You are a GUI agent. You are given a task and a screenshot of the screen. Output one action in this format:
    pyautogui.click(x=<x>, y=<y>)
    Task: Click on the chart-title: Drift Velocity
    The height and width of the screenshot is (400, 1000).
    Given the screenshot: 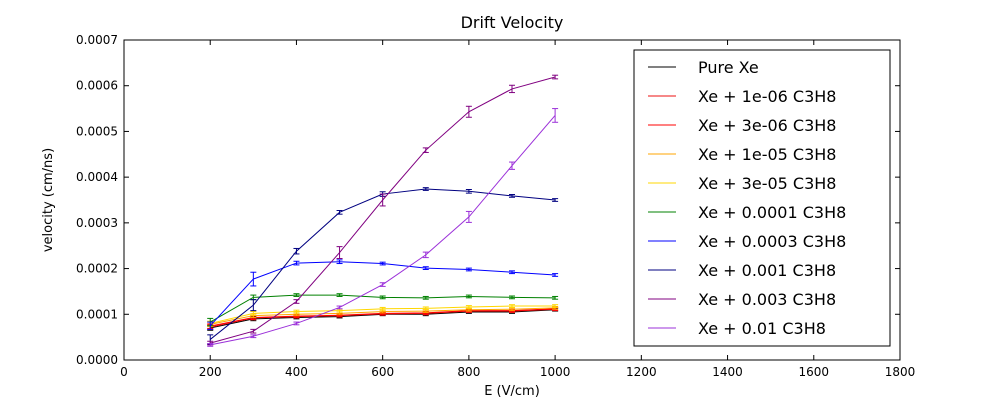 What is the action you would take?
    pyautogui.click(x=512, y=22)
    